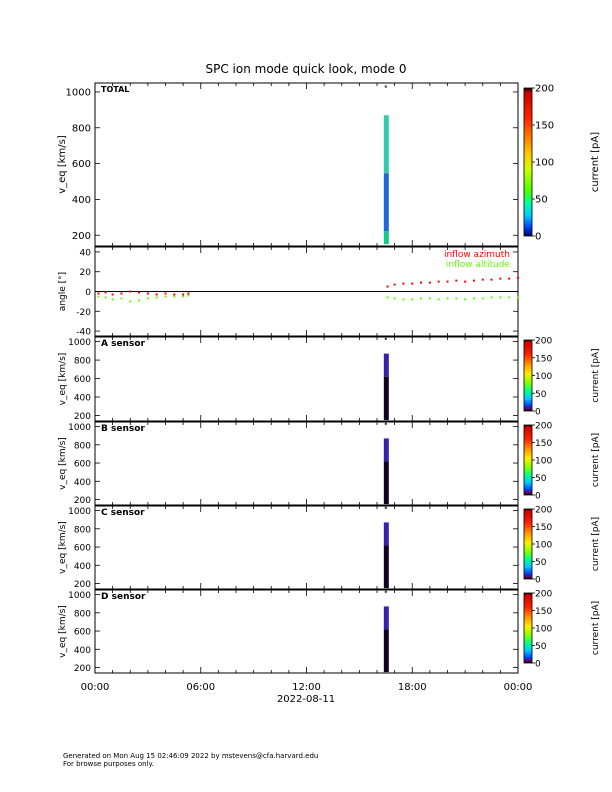  Describe the element at coordinates (386, 238) in the screenshot. I see `velocity-column-base` at that location.